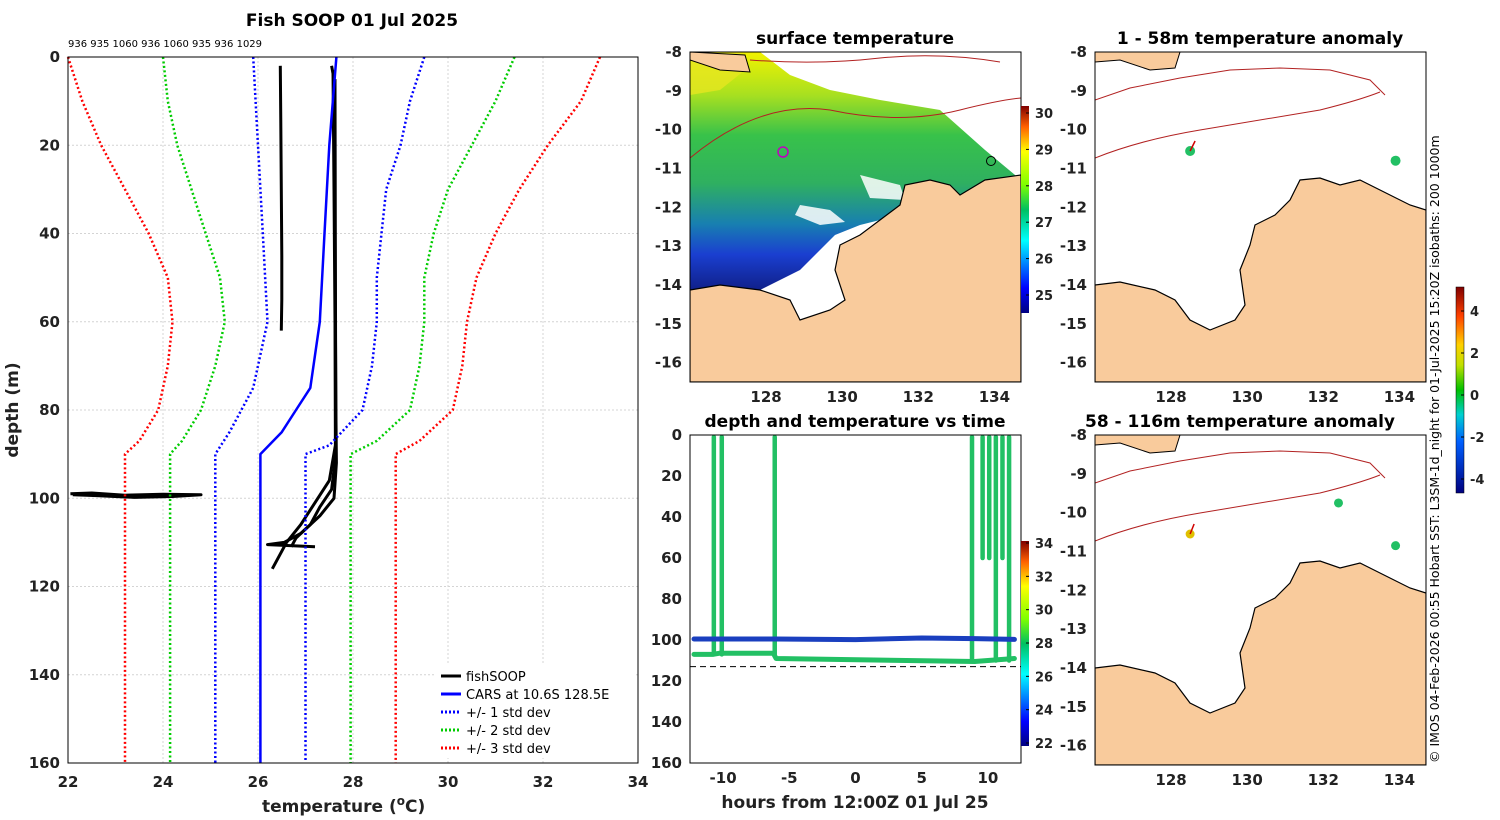 This screenshot has height=820, width=1500. Describe the element at coordinates (855, 551) in the screenshot. I see `time-series` at that location.